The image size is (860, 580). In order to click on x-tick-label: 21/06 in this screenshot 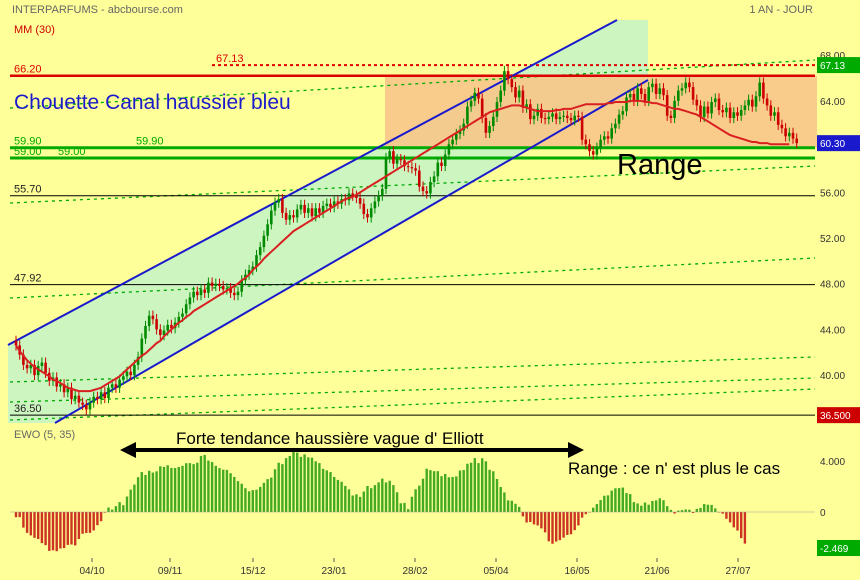, I will do `click(656, 571)`.